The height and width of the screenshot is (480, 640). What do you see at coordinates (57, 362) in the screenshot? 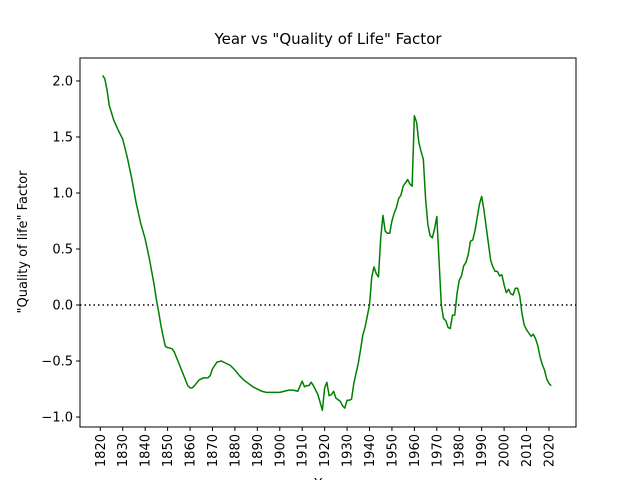
I see `y-tick-label: −0.5` at bounding box center [57, 362].